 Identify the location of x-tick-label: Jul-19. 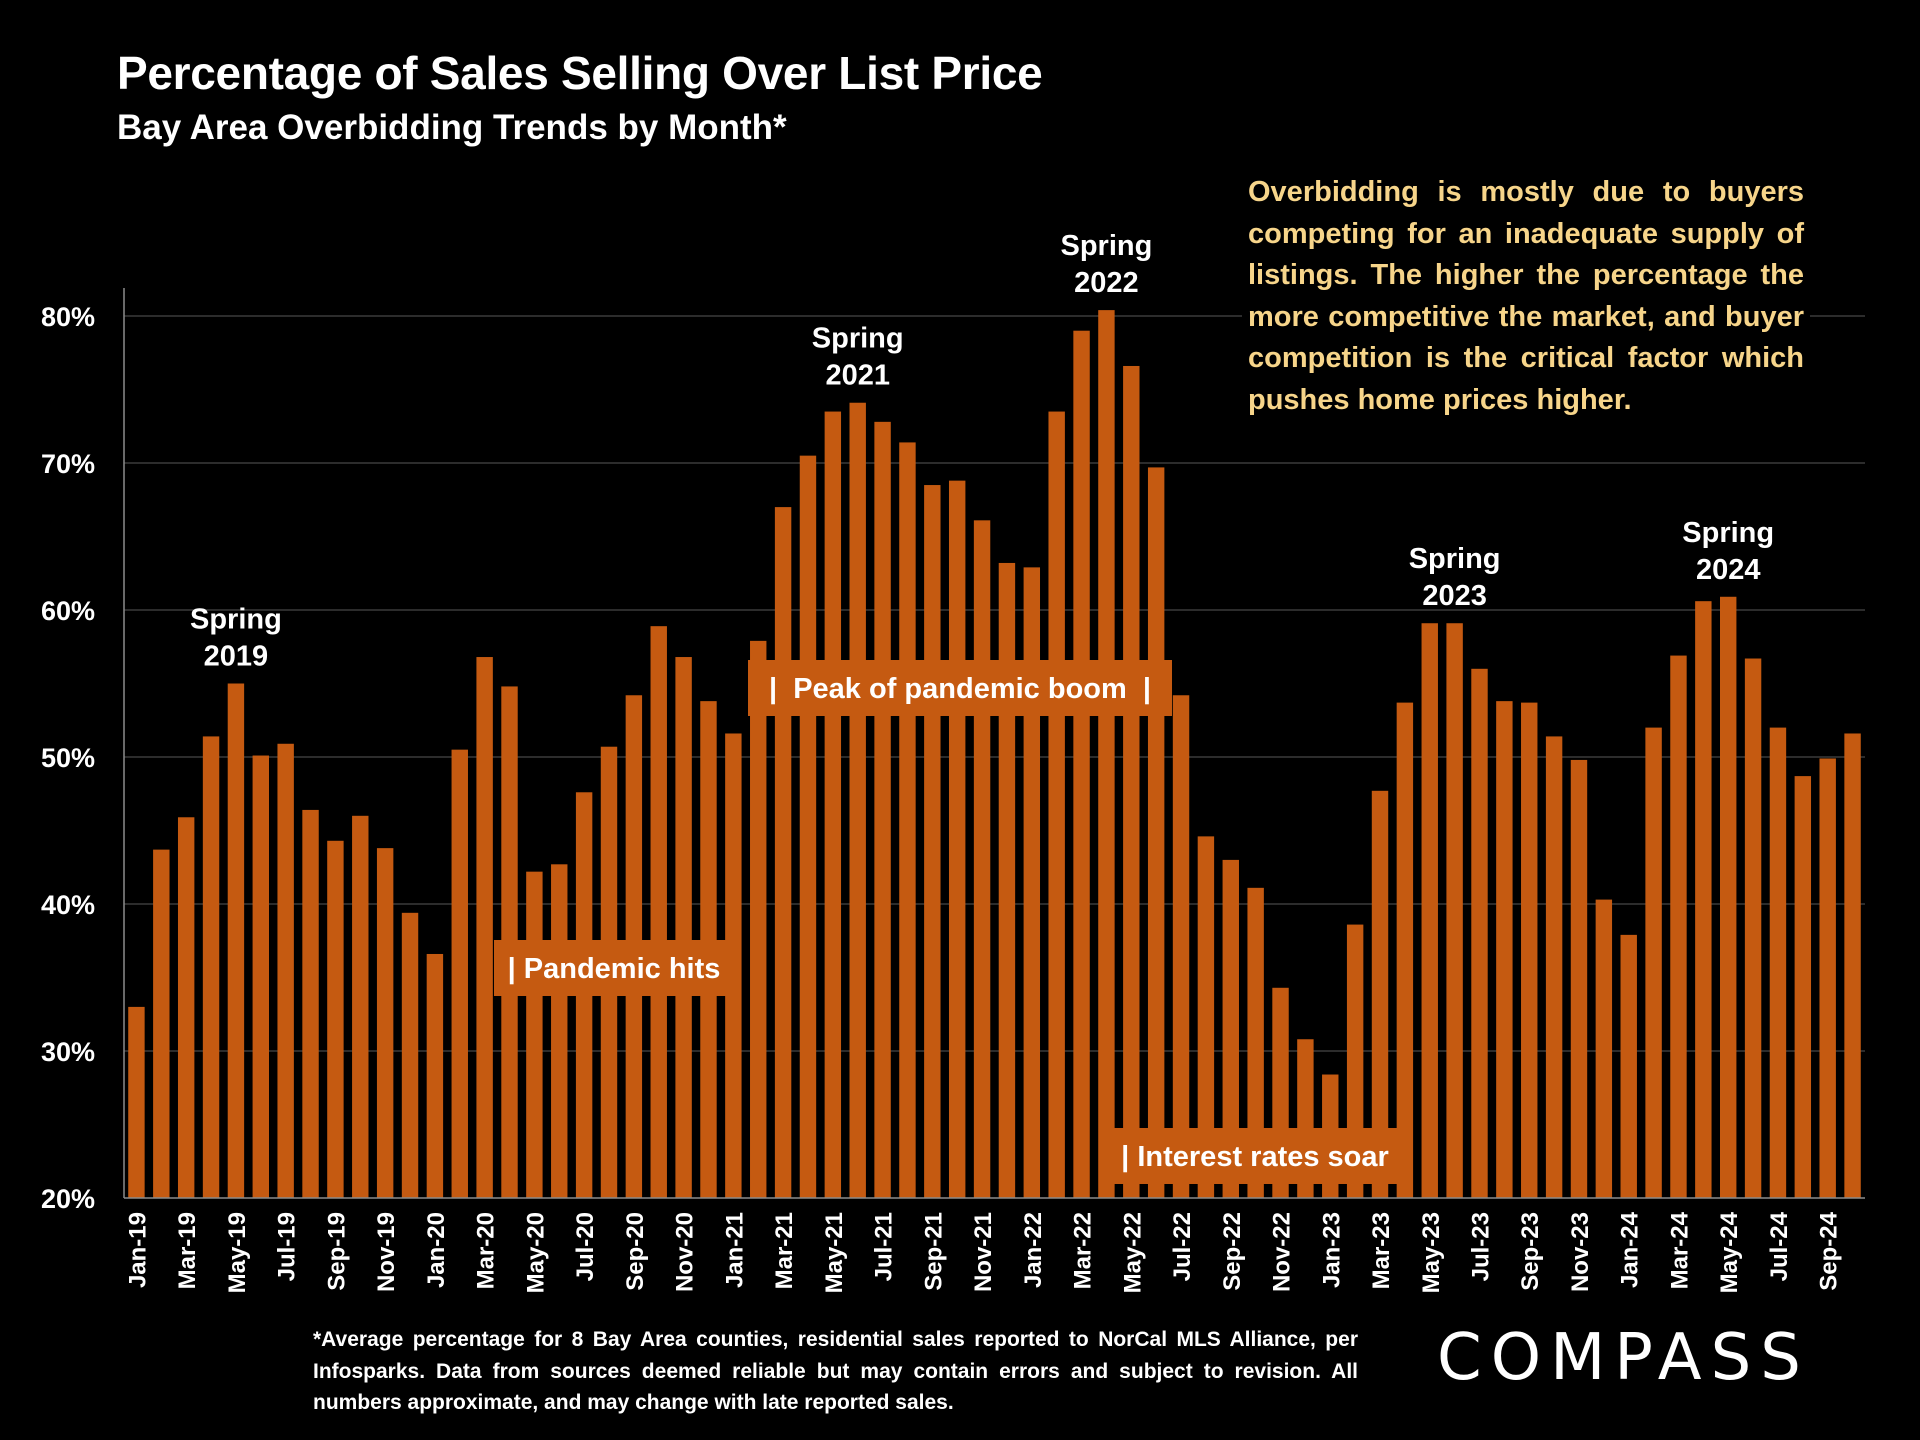
(287, 1246).